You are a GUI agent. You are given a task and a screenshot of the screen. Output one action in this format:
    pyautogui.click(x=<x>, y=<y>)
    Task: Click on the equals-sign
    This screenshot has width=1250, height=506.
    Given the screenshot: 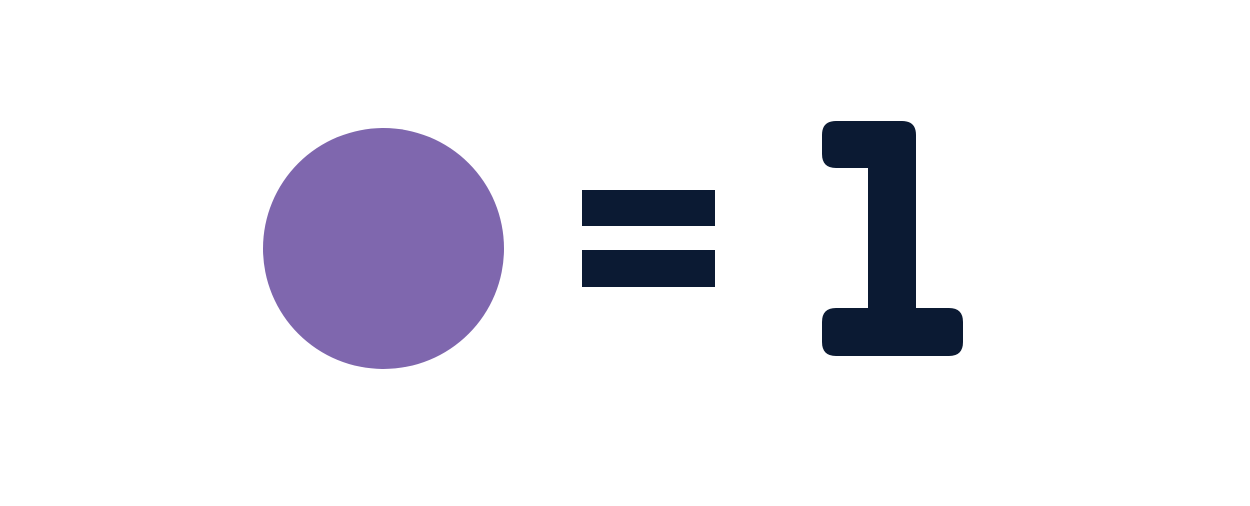 What is the action you would take?
    pyautogui.click(x=648, y=238)
    